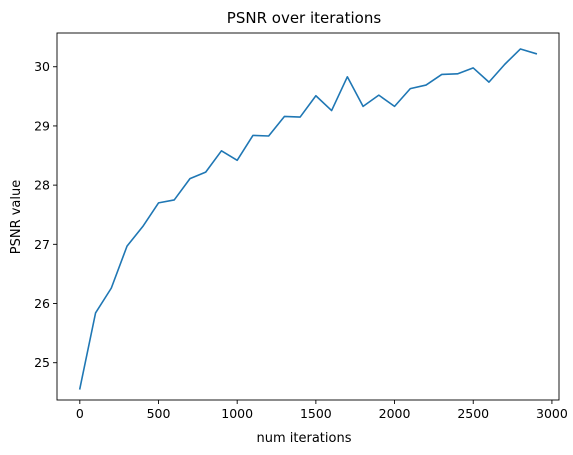 This screenshot has height=455, width=573. Describe the element at coordinates (42, 303) in the screenshot. I see `y-tick-label: 26` at that location.